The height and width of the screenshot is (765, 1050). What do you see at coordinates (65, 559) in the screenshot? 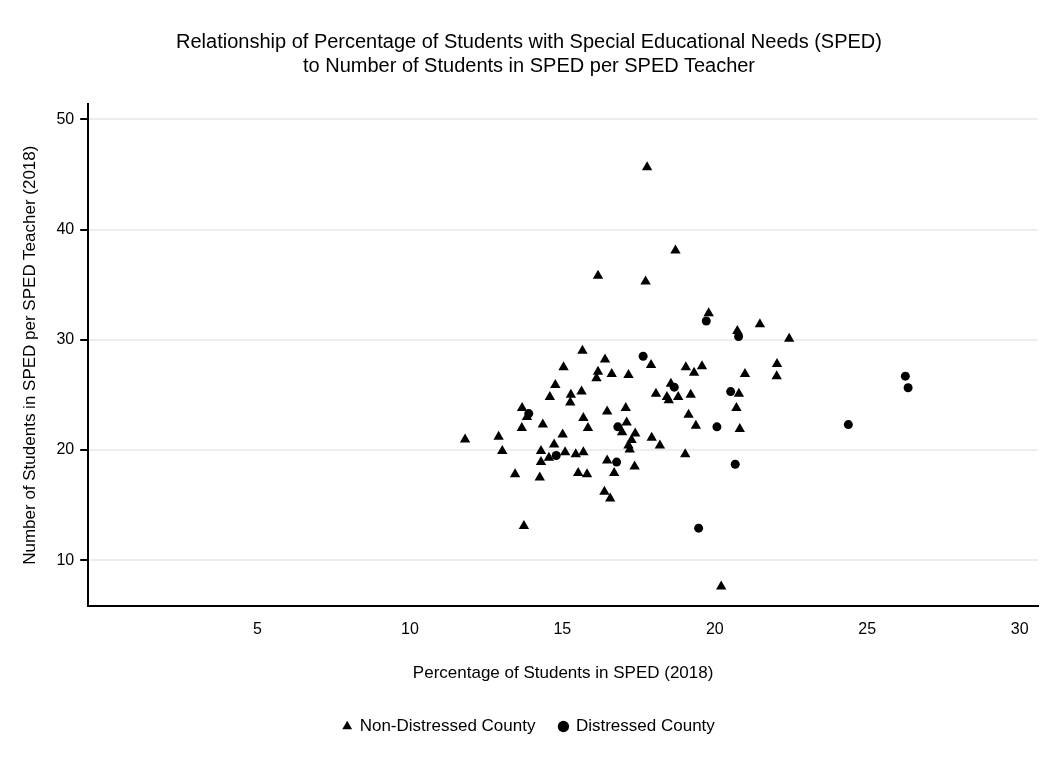
I see `y-tick-label: 10` at bounding box center [65, 559].